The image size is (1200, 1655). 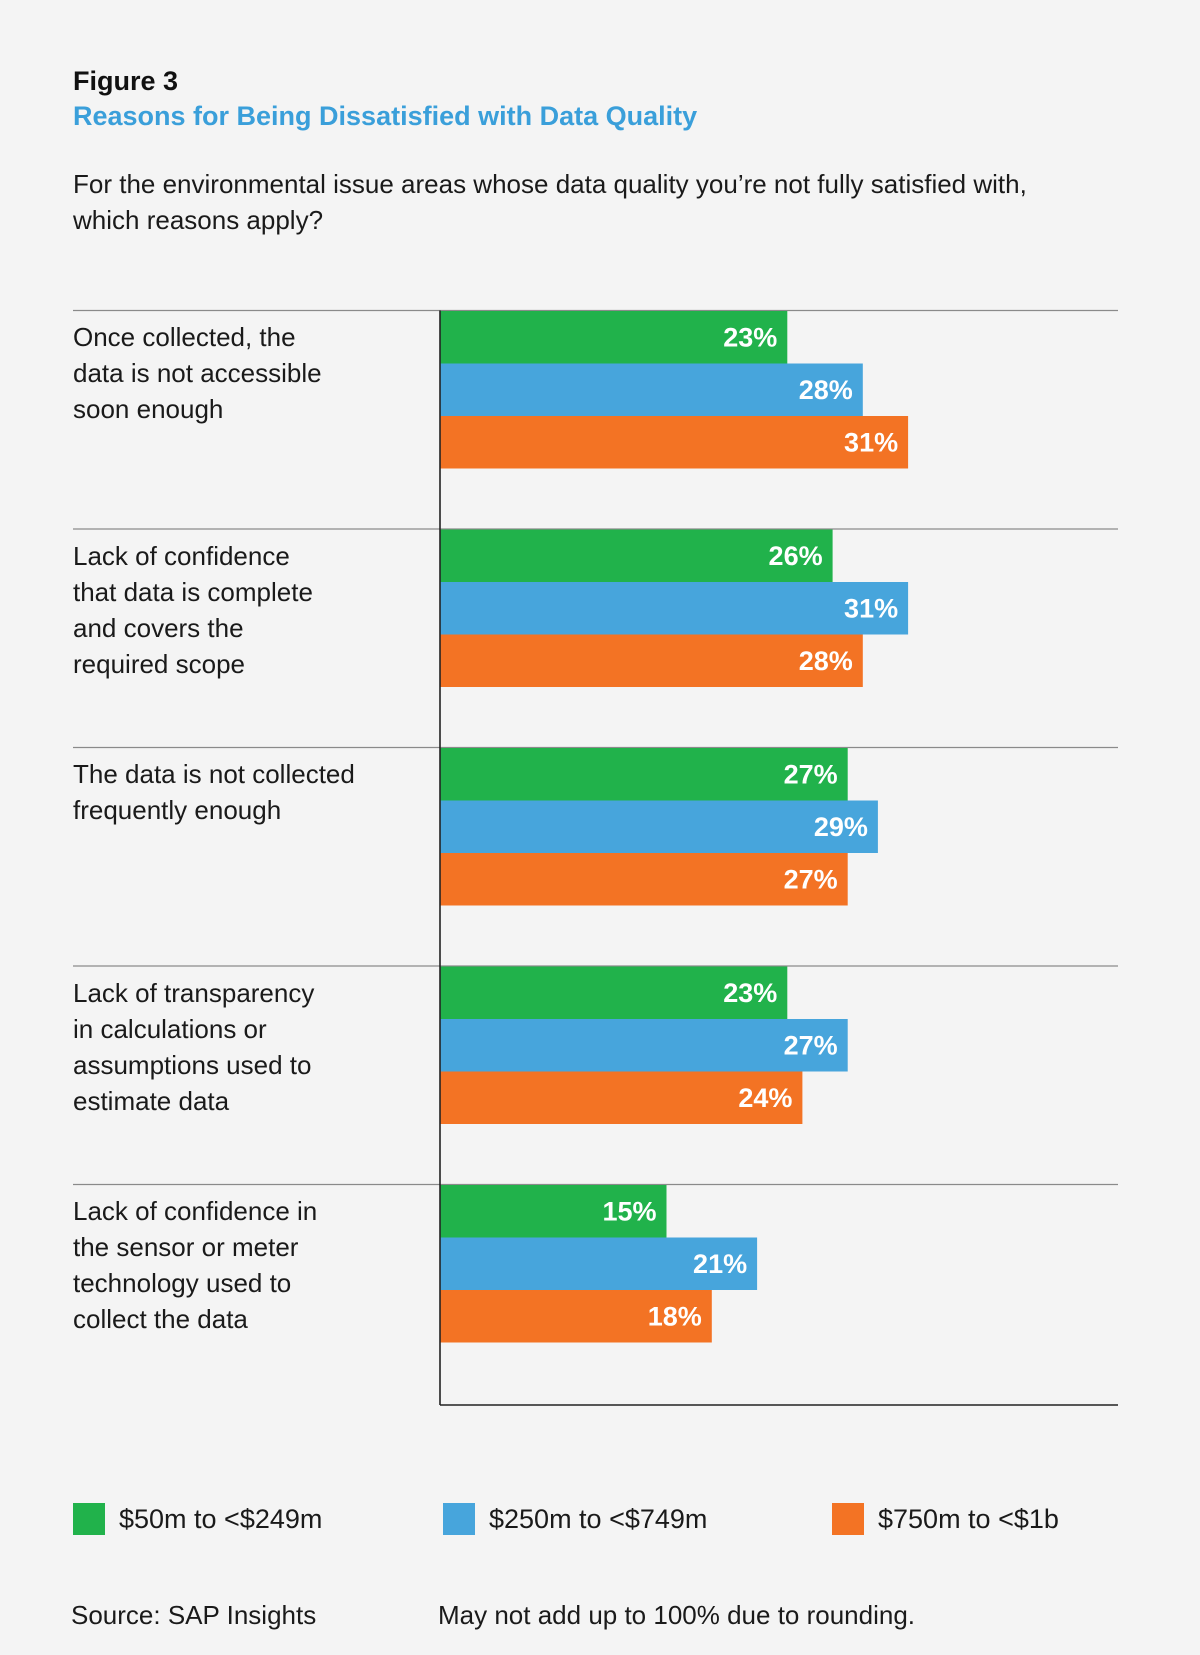 What do you see at coordinates (159, 663) in the screenshot?
I see `category-label-line: required scope` at bounding box center [159, 663].